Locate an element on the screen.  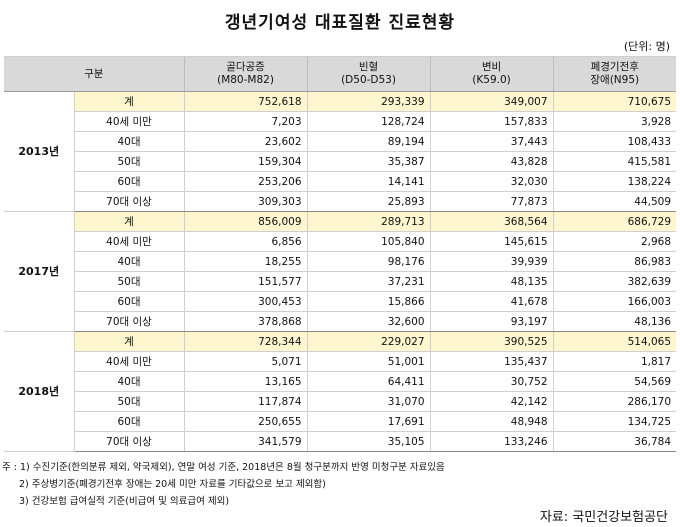
value-cell: 728,344 is located at coordinates (245, 341).